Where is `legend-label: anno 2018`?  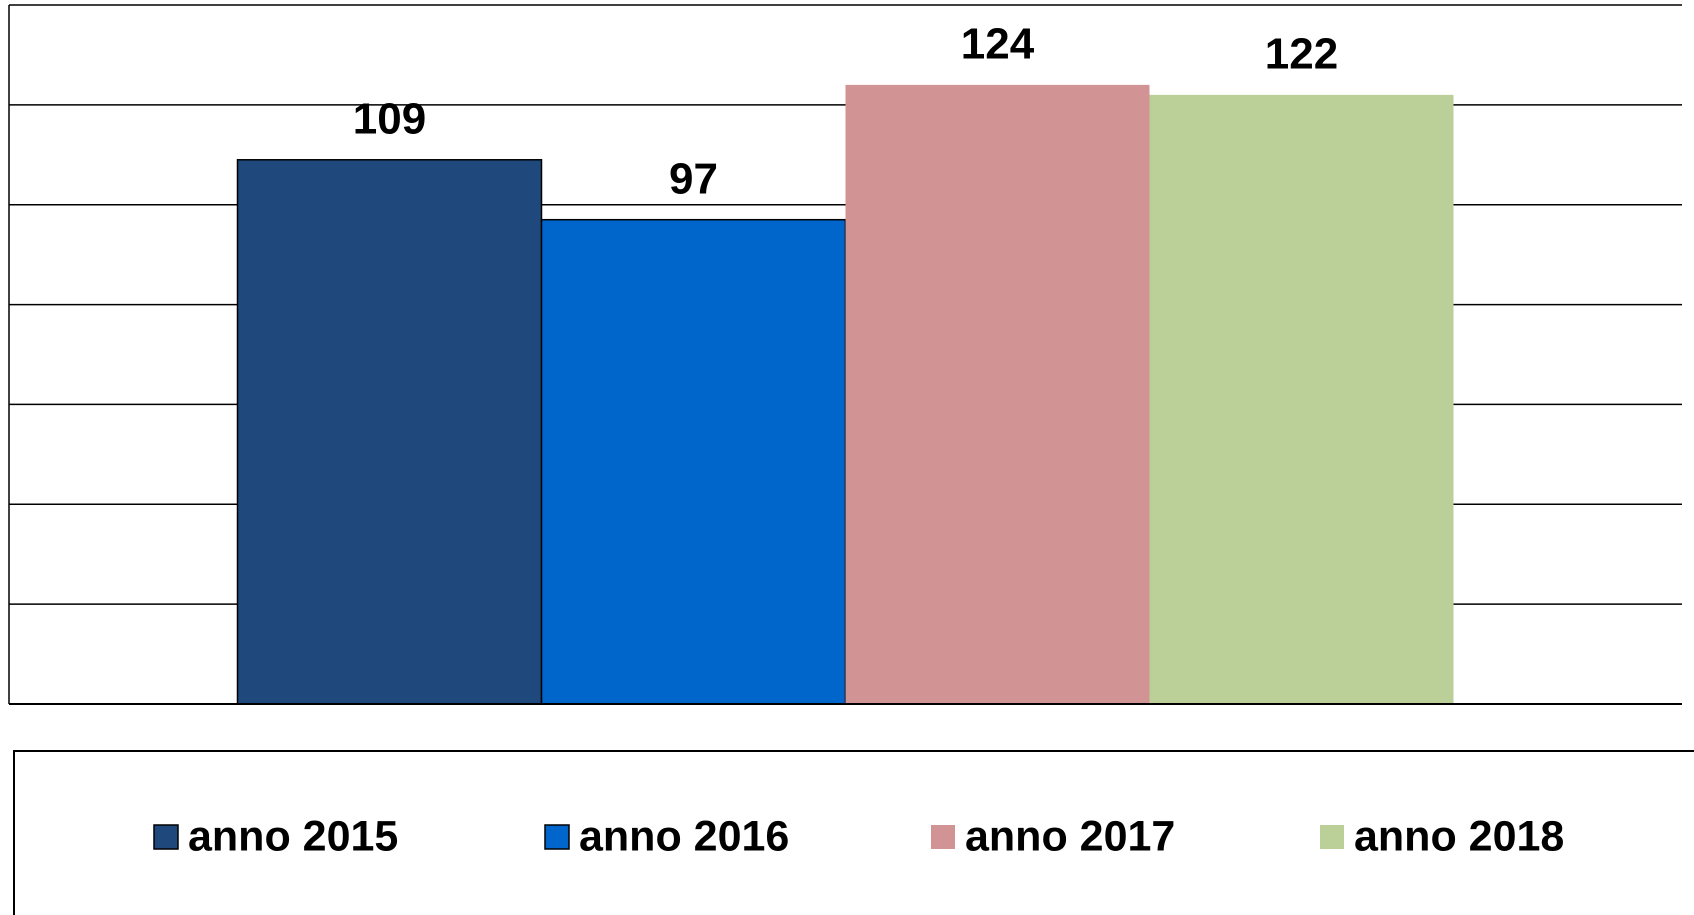 legend-label: anno 2018 is located at coordinates (1459, 836).